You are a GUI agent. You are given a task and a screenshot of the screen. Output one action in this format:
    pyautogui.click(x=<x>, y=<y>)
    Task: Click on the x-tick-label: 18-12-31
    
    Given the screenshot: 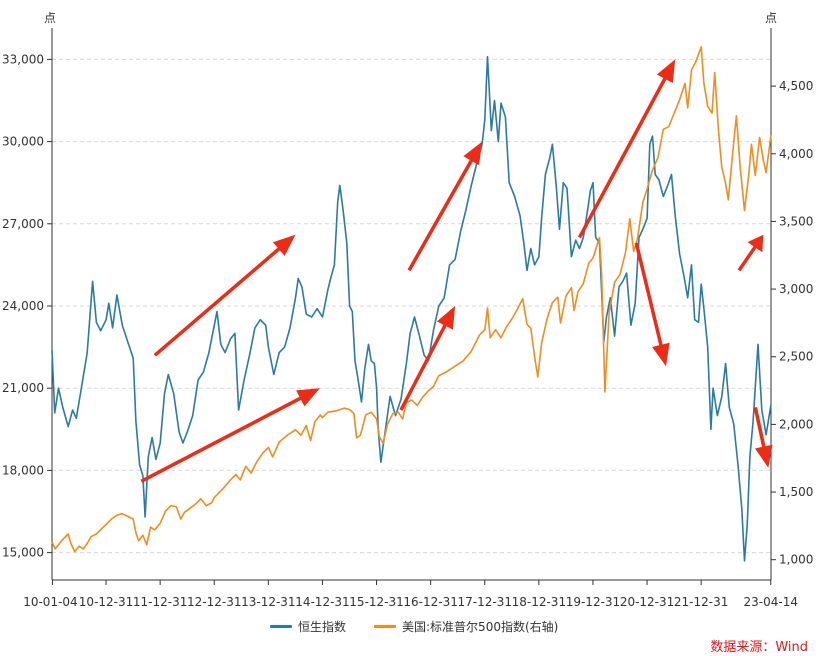 What is the action you would take?
    pyautogui.click(x=539, y=602)
    